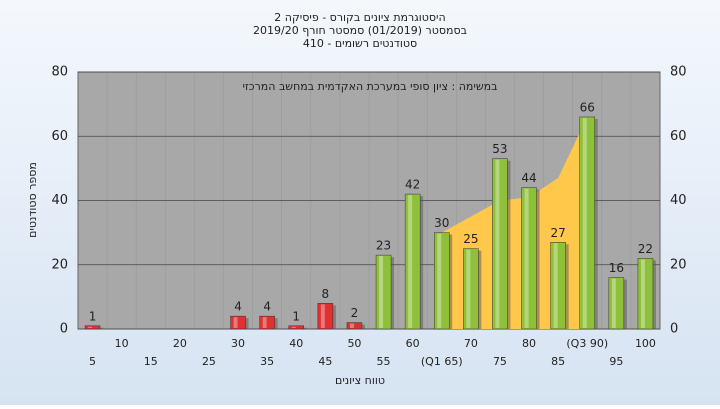  Describe the element at coordinates (355, 313) in the screenshot. I see `data-label: 2` at that location.